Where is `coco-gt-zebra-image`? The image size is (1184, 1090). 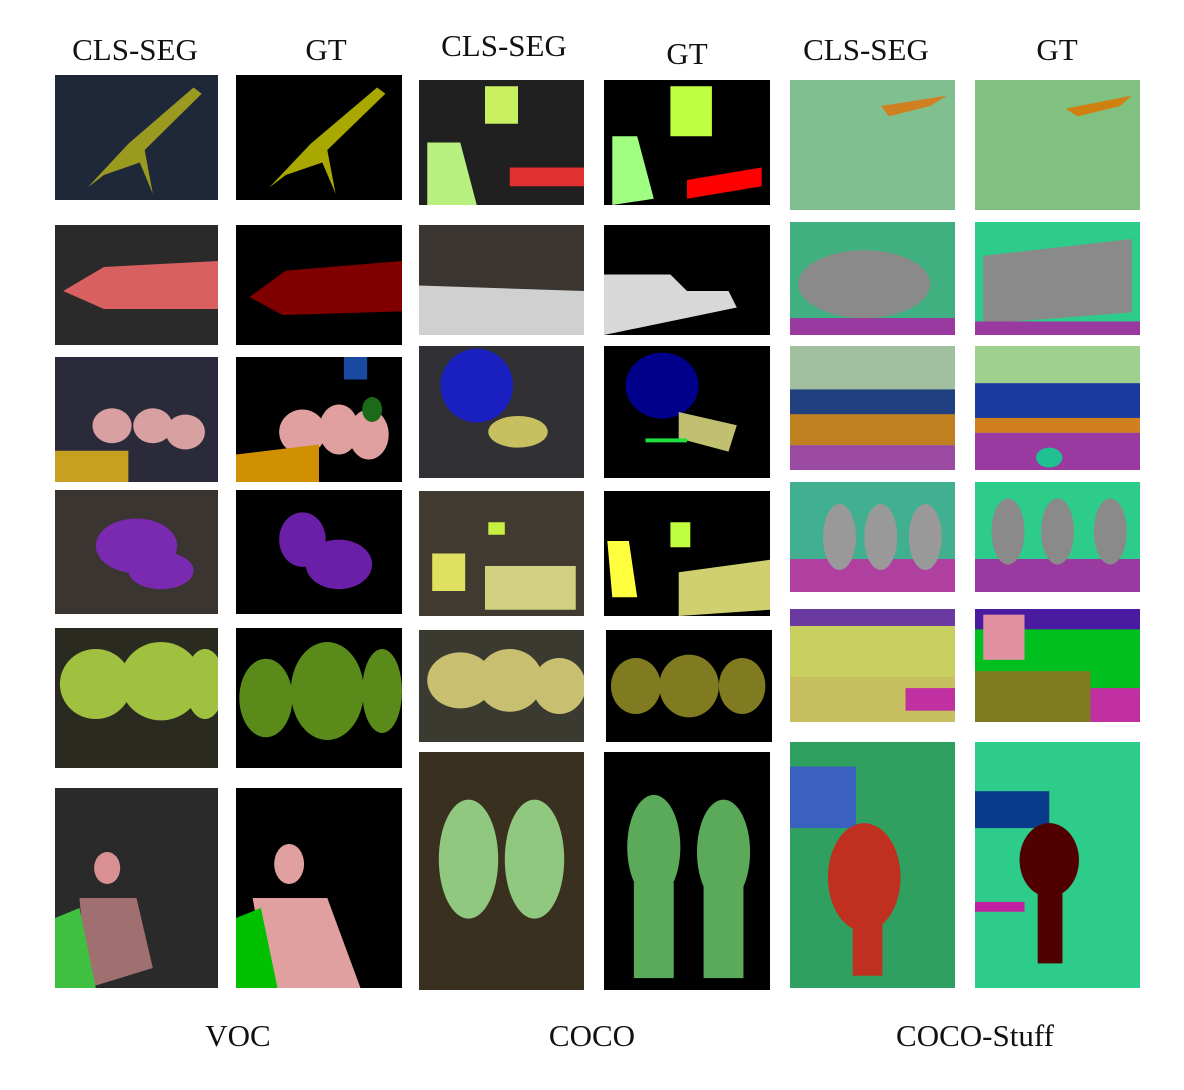
coco-gt-zebra-image is located at coordinates (687, 871).